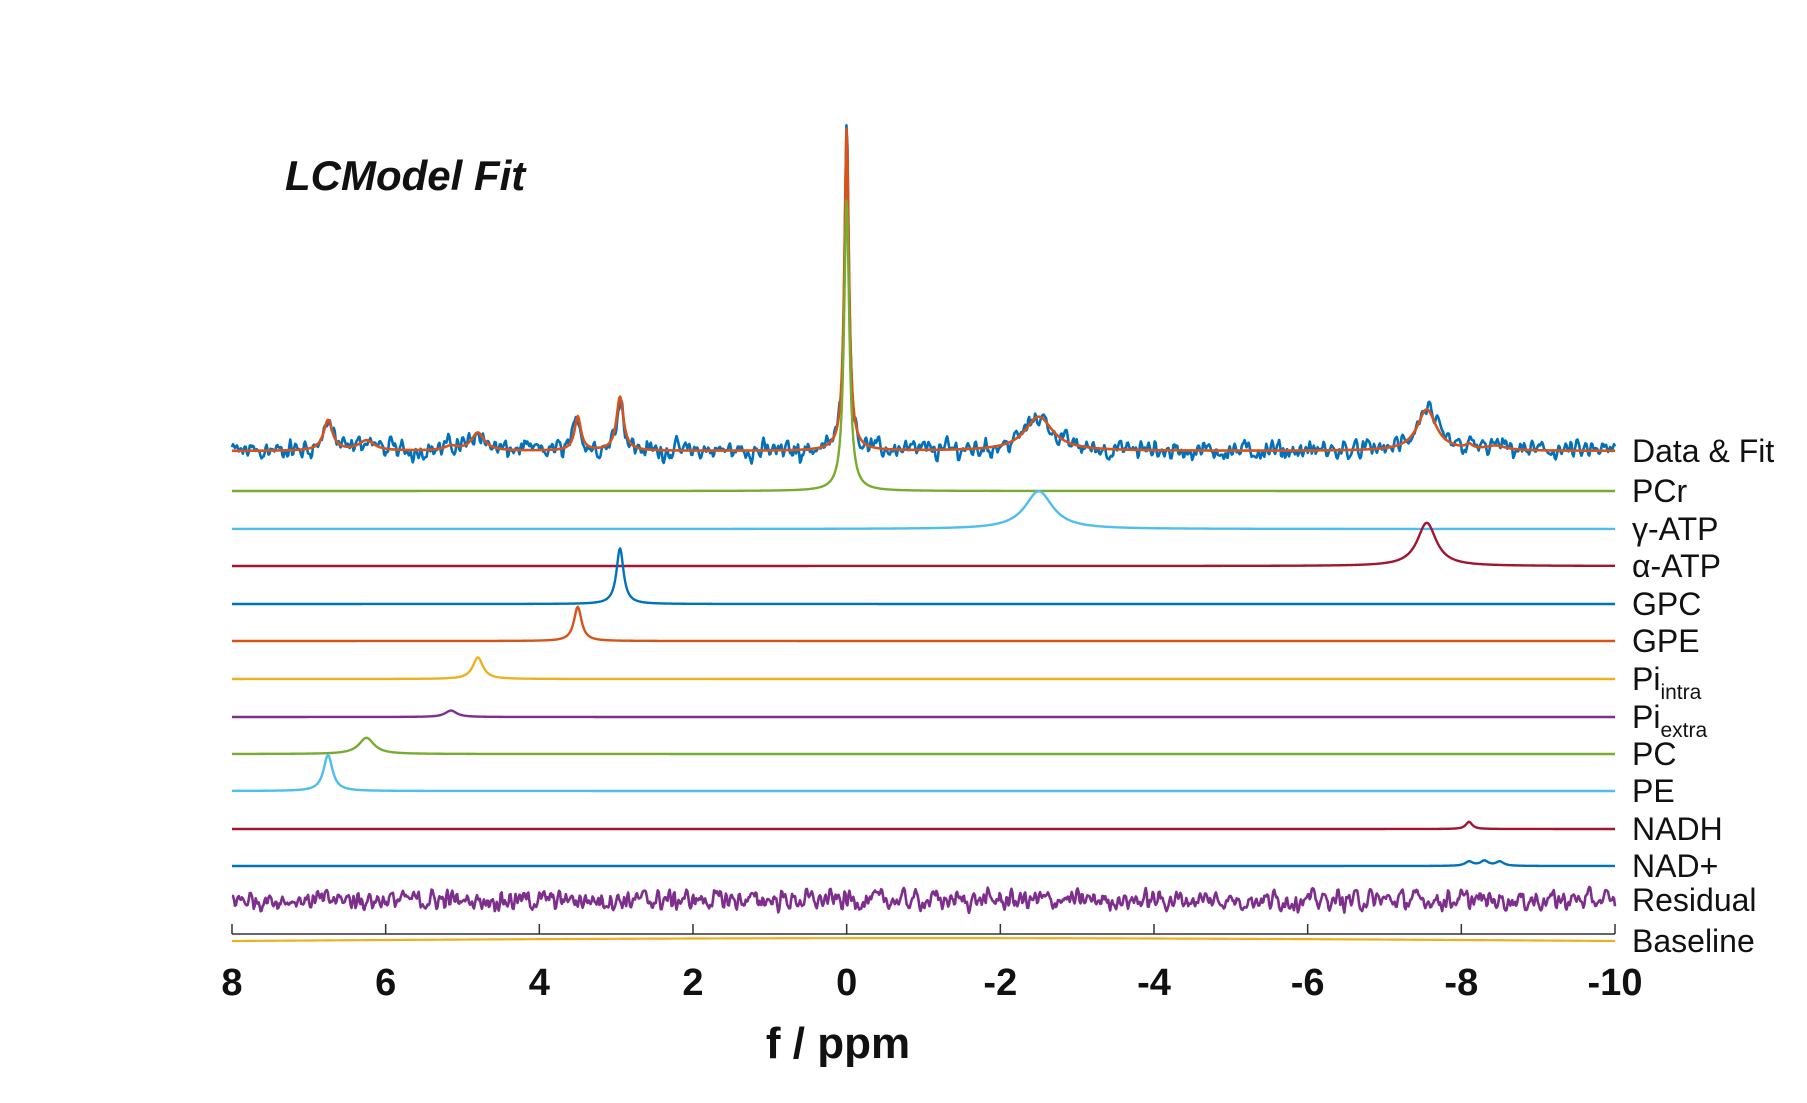  What do you see at coordinates (923, 714) in the screenshot?
I see `trace-pi-extra` at bounding box center [923, 714].